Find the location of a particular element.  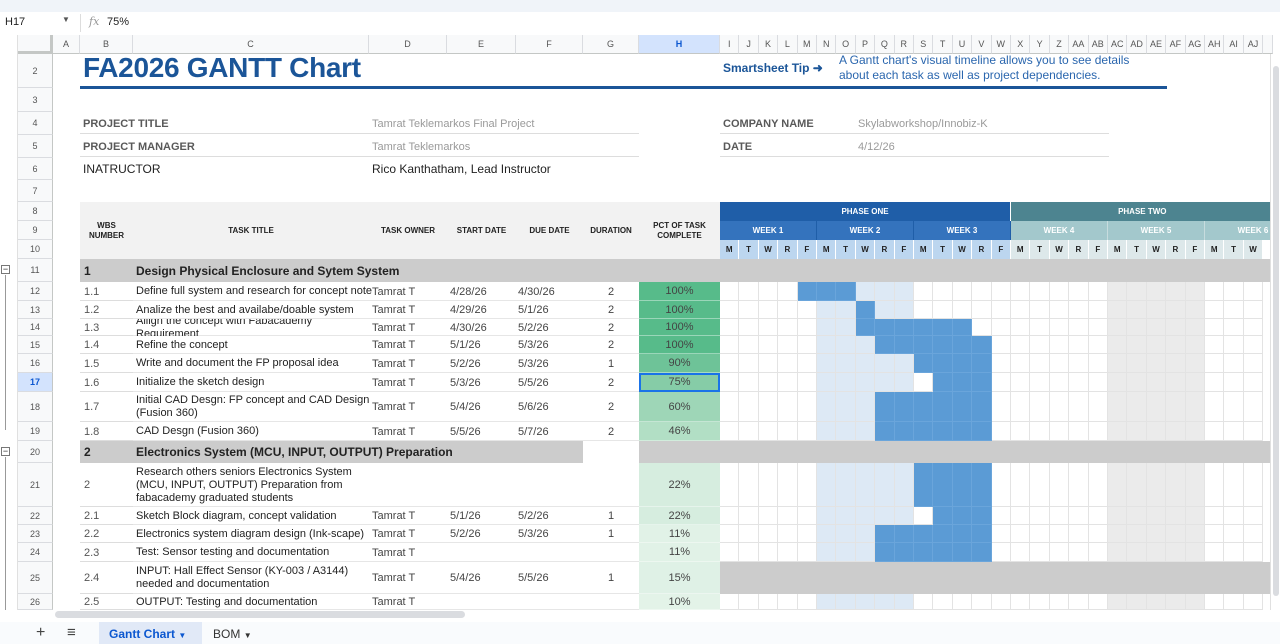

column-header-I: I is located at coordinates (730, 44).